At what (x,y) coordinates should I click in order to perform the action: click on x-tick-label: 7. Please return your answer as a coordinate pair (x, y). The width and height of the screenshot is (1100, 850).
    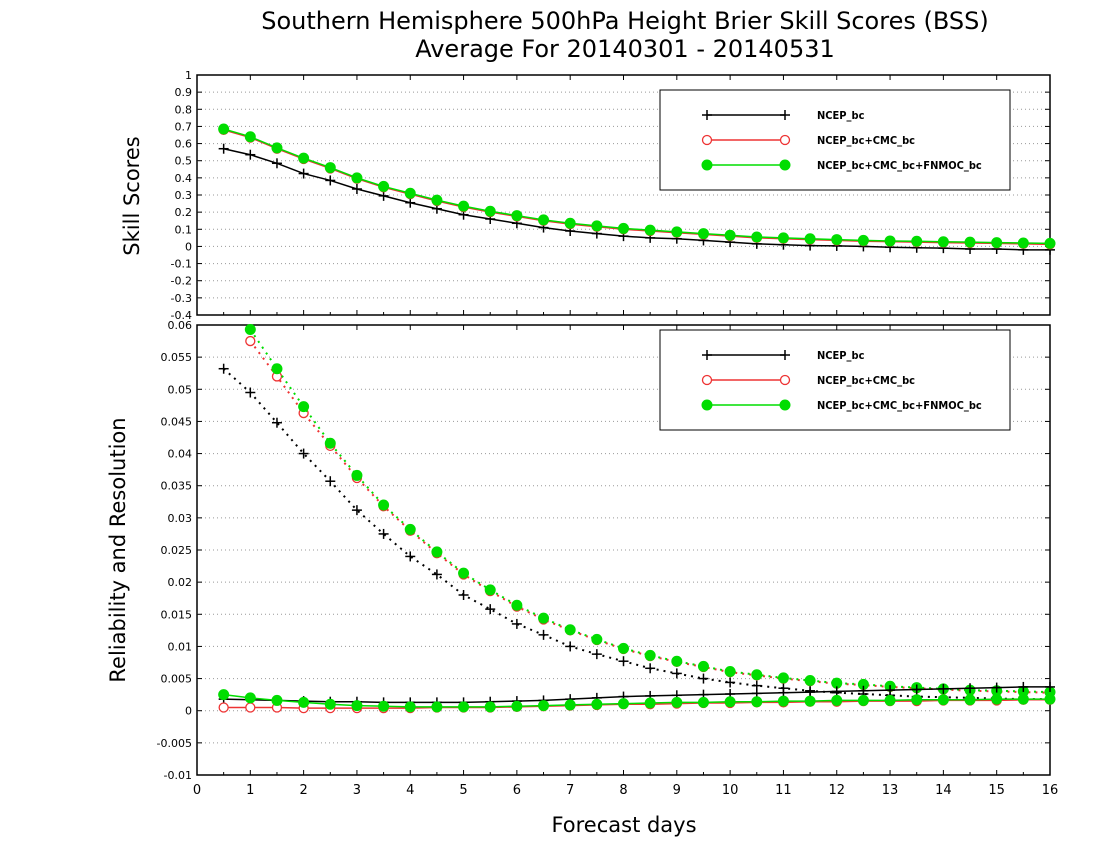
    Looking at the image, I should click on (570, 790).